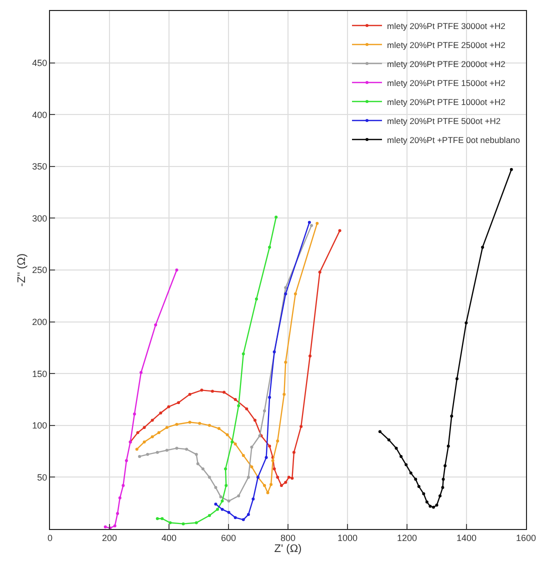 The image size is (546, 562). What do you see at coordinates (40, 321) in the screenshot?
I see `y-tick-label: 200` at bounding box center [40, 321].